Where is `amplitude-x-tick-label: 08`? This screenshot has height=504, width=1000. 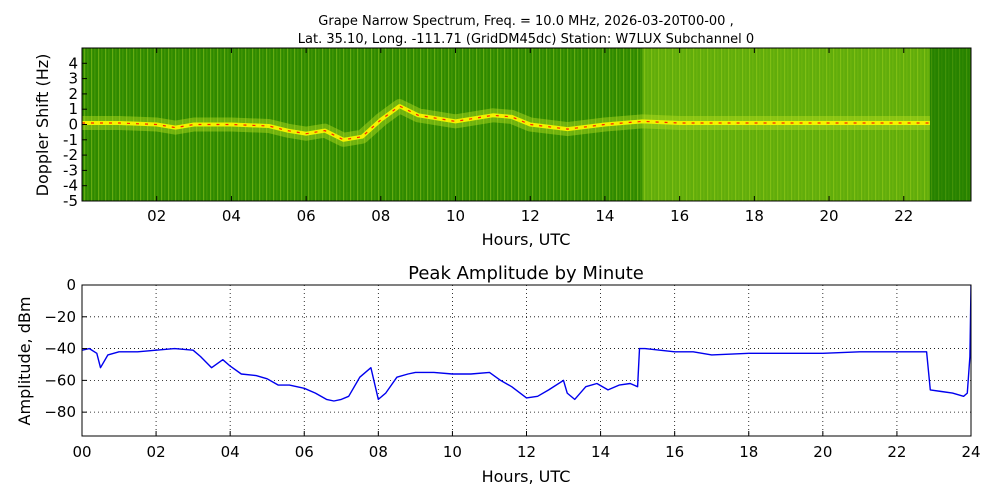 amplitude-x-tick-label: 08 is located at coordinates (378, 452).